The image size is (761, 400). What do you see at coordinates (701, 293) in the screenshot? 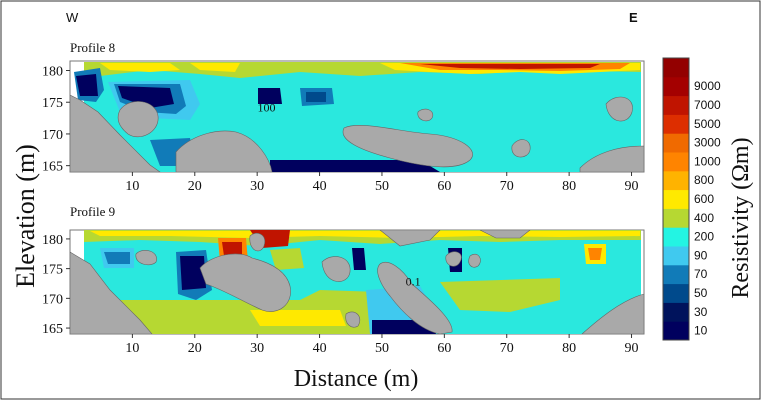
I see `colorbar-tick-50: 50` at bounding box center [701, 293].